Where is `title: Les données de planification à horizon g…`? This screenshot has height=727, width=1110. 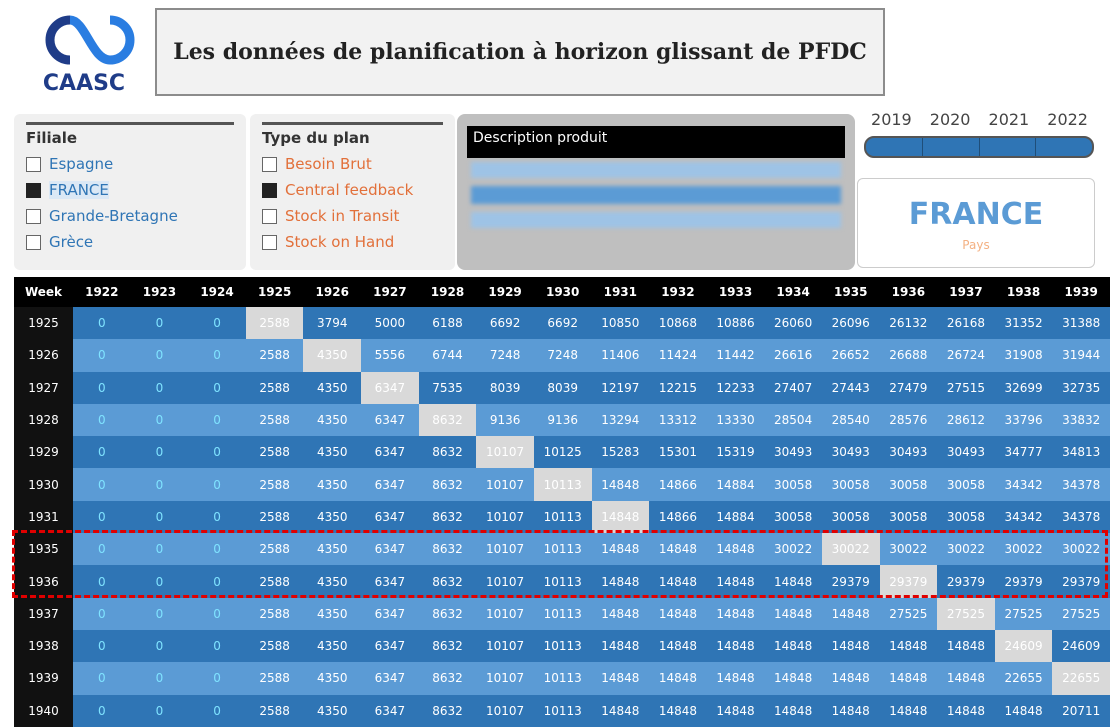
title: Les données de planification à horizon g… is located at coordinates (520, 52).